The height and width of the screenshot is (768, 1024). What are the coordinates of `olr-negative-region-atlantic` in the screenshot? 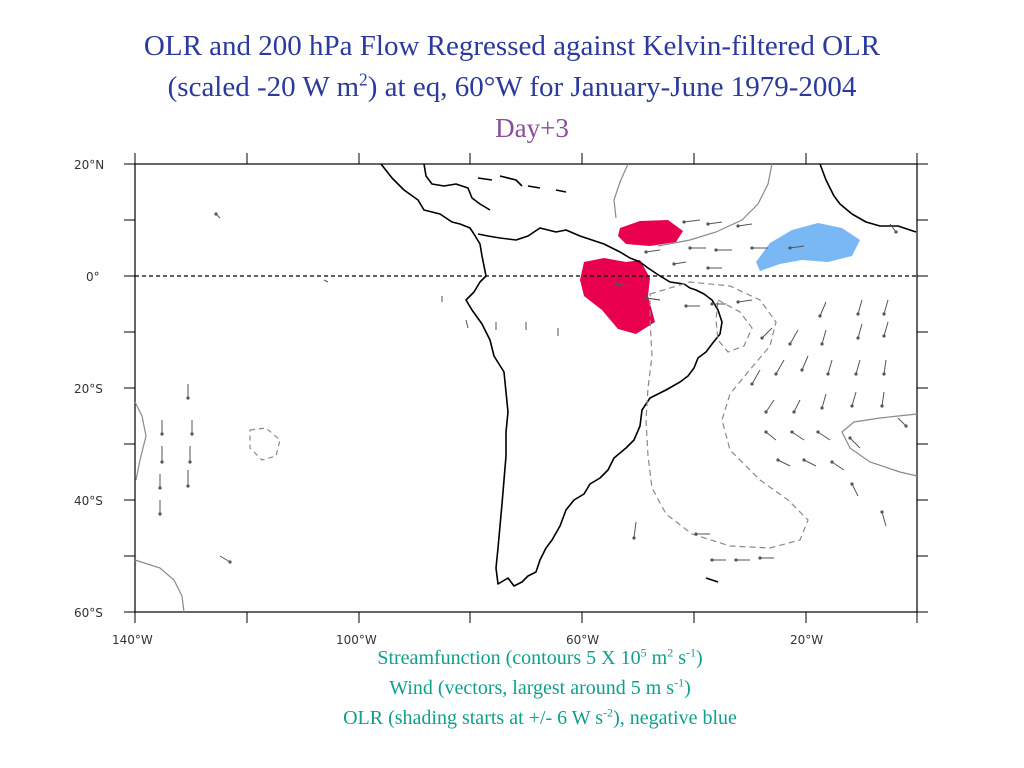 It's located at (808, 247).